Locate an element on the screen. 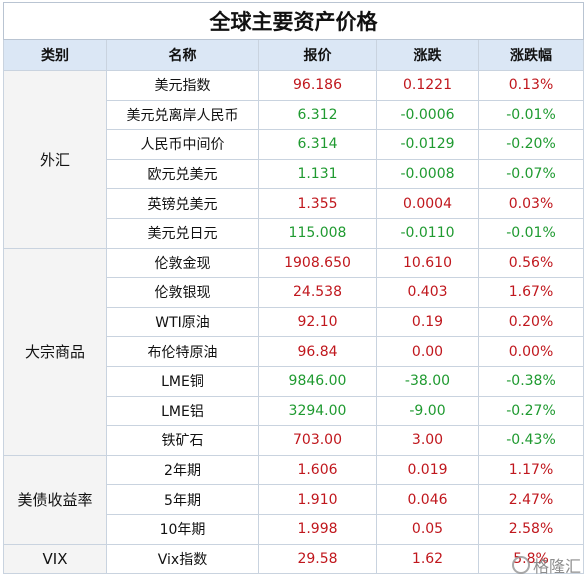  table-row: 美元兑日元 115.008 -0.0110 -0.01% is located at coordinates (294, 233).